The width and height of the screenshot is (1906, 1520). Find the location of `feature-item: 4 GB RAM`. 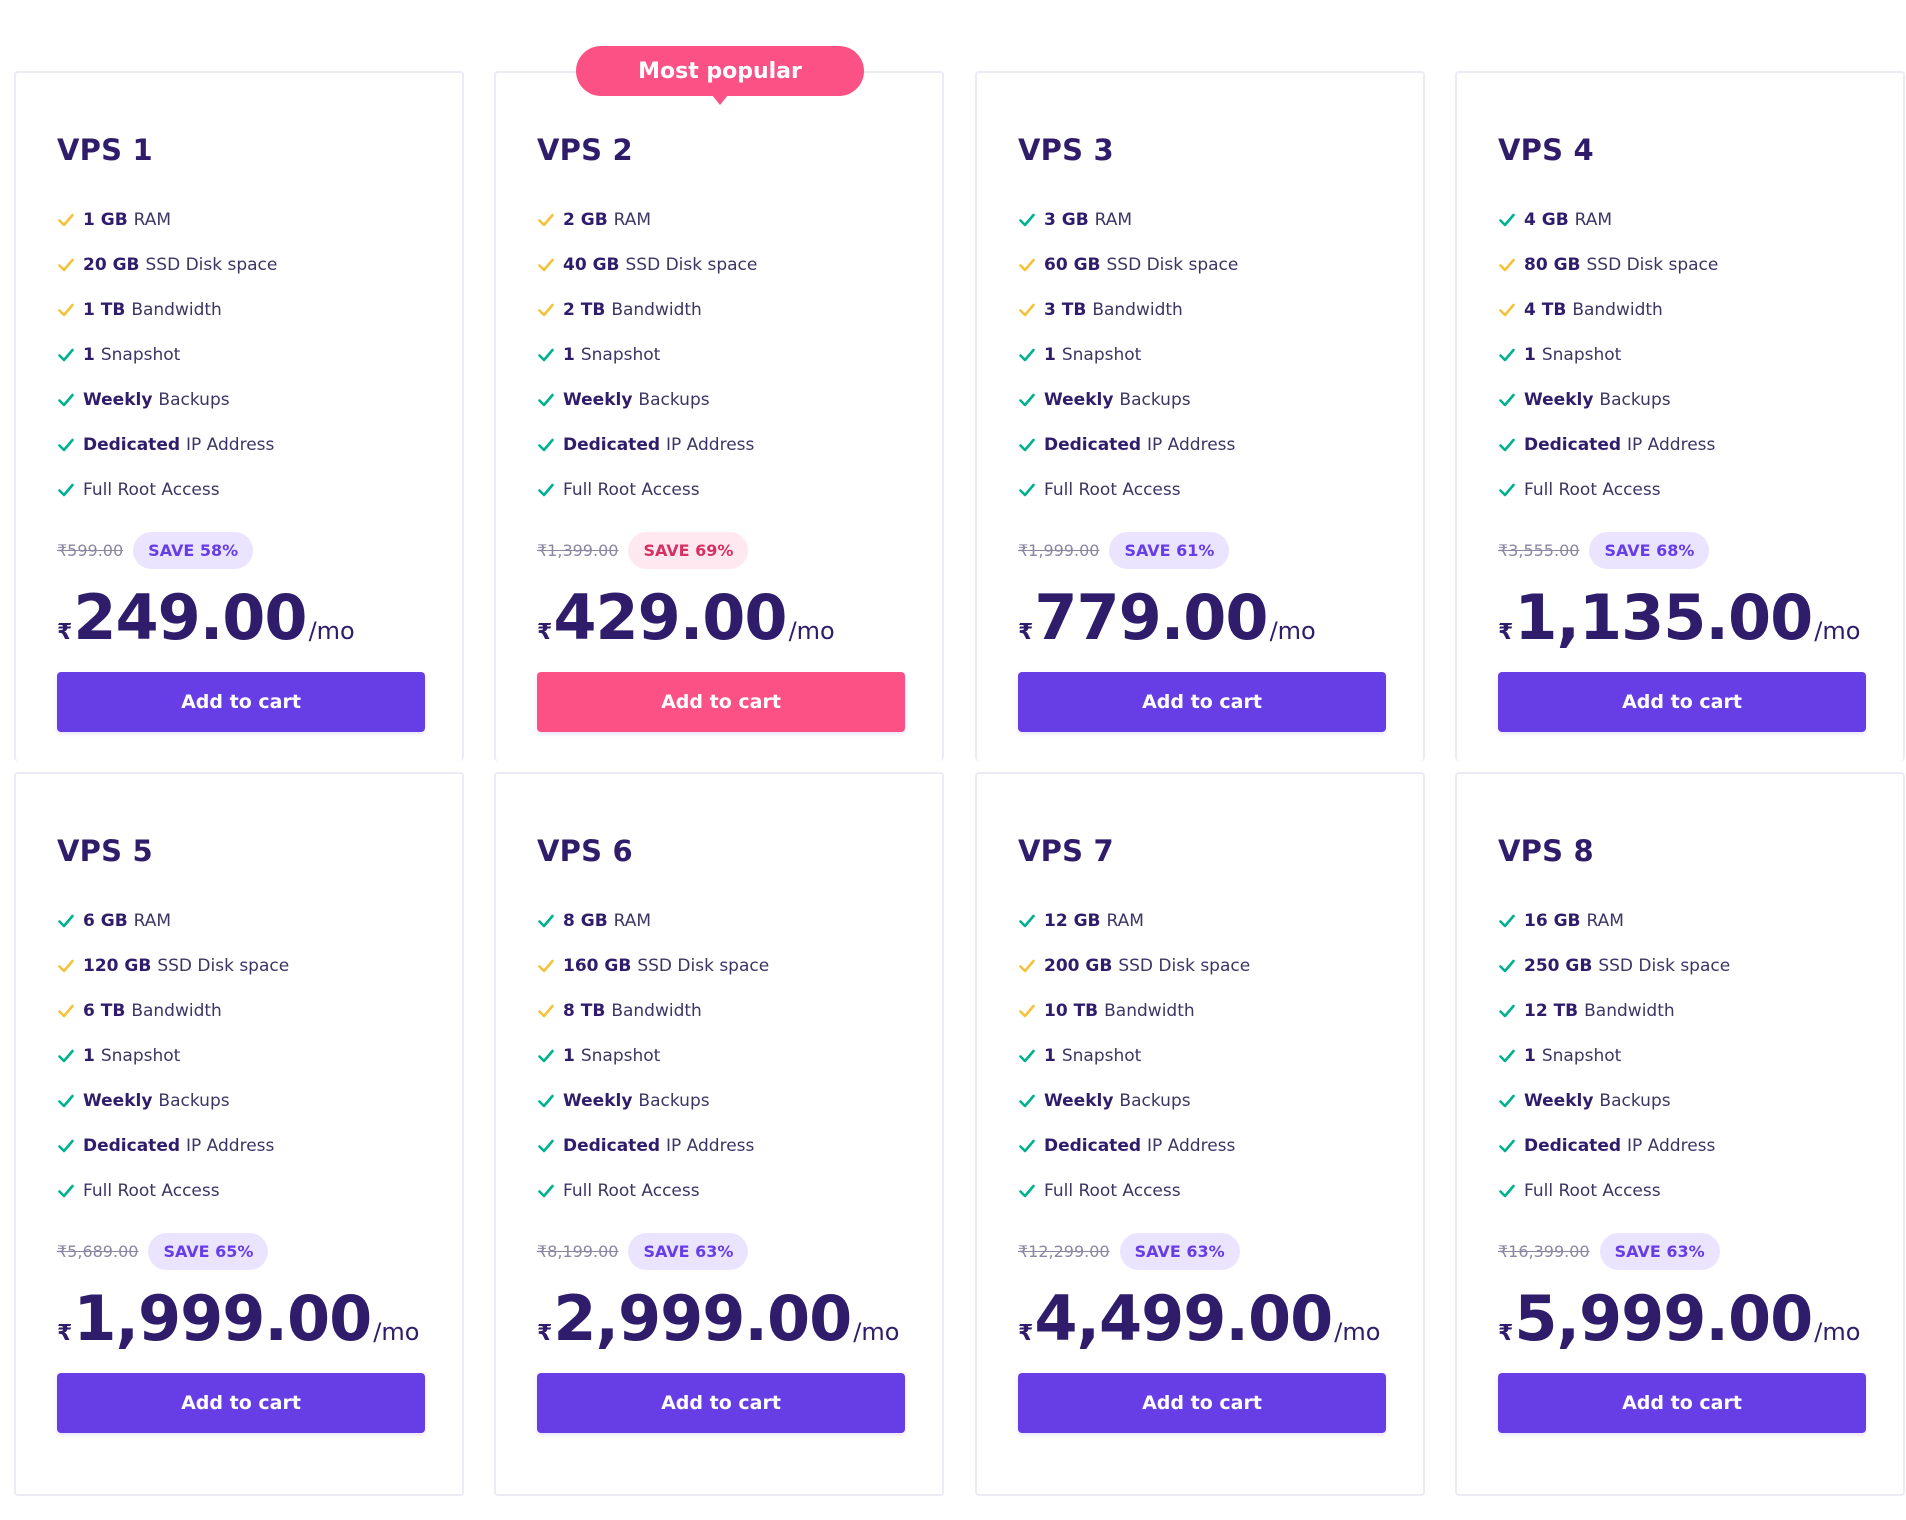

feature-item: 4 GB RAM is located at coordinates (1608, 219).